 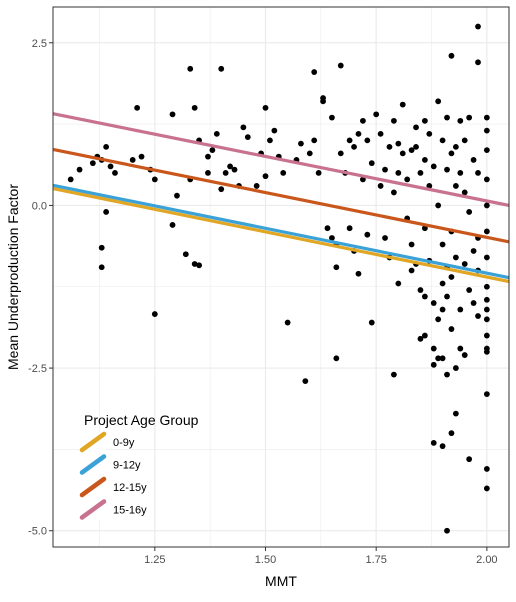 I want to click on regression-line-12-15y, so click(x=281, y=195).